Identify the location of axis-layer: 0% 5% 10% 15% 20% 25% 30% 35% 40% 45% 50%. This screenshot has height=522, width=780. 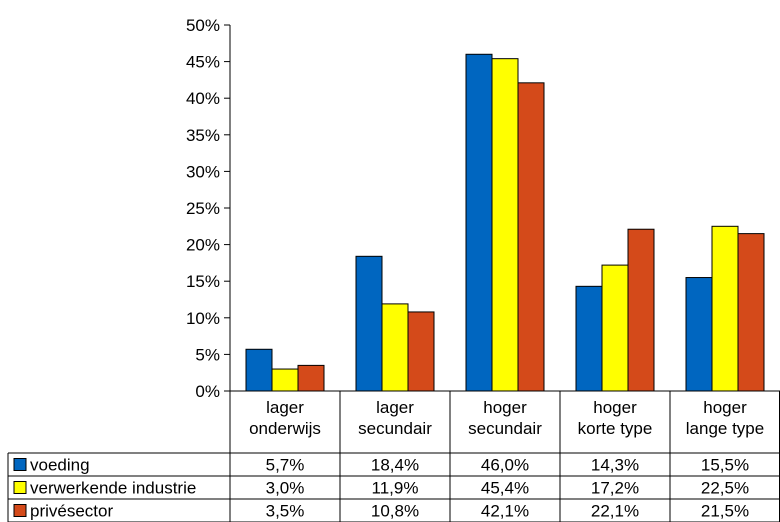
(208, 208).